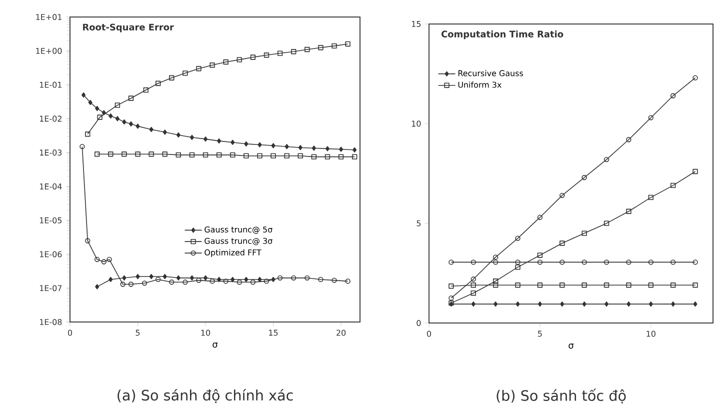  I want to click on text: (b) So sánh tốc độ, so click(561, 396).